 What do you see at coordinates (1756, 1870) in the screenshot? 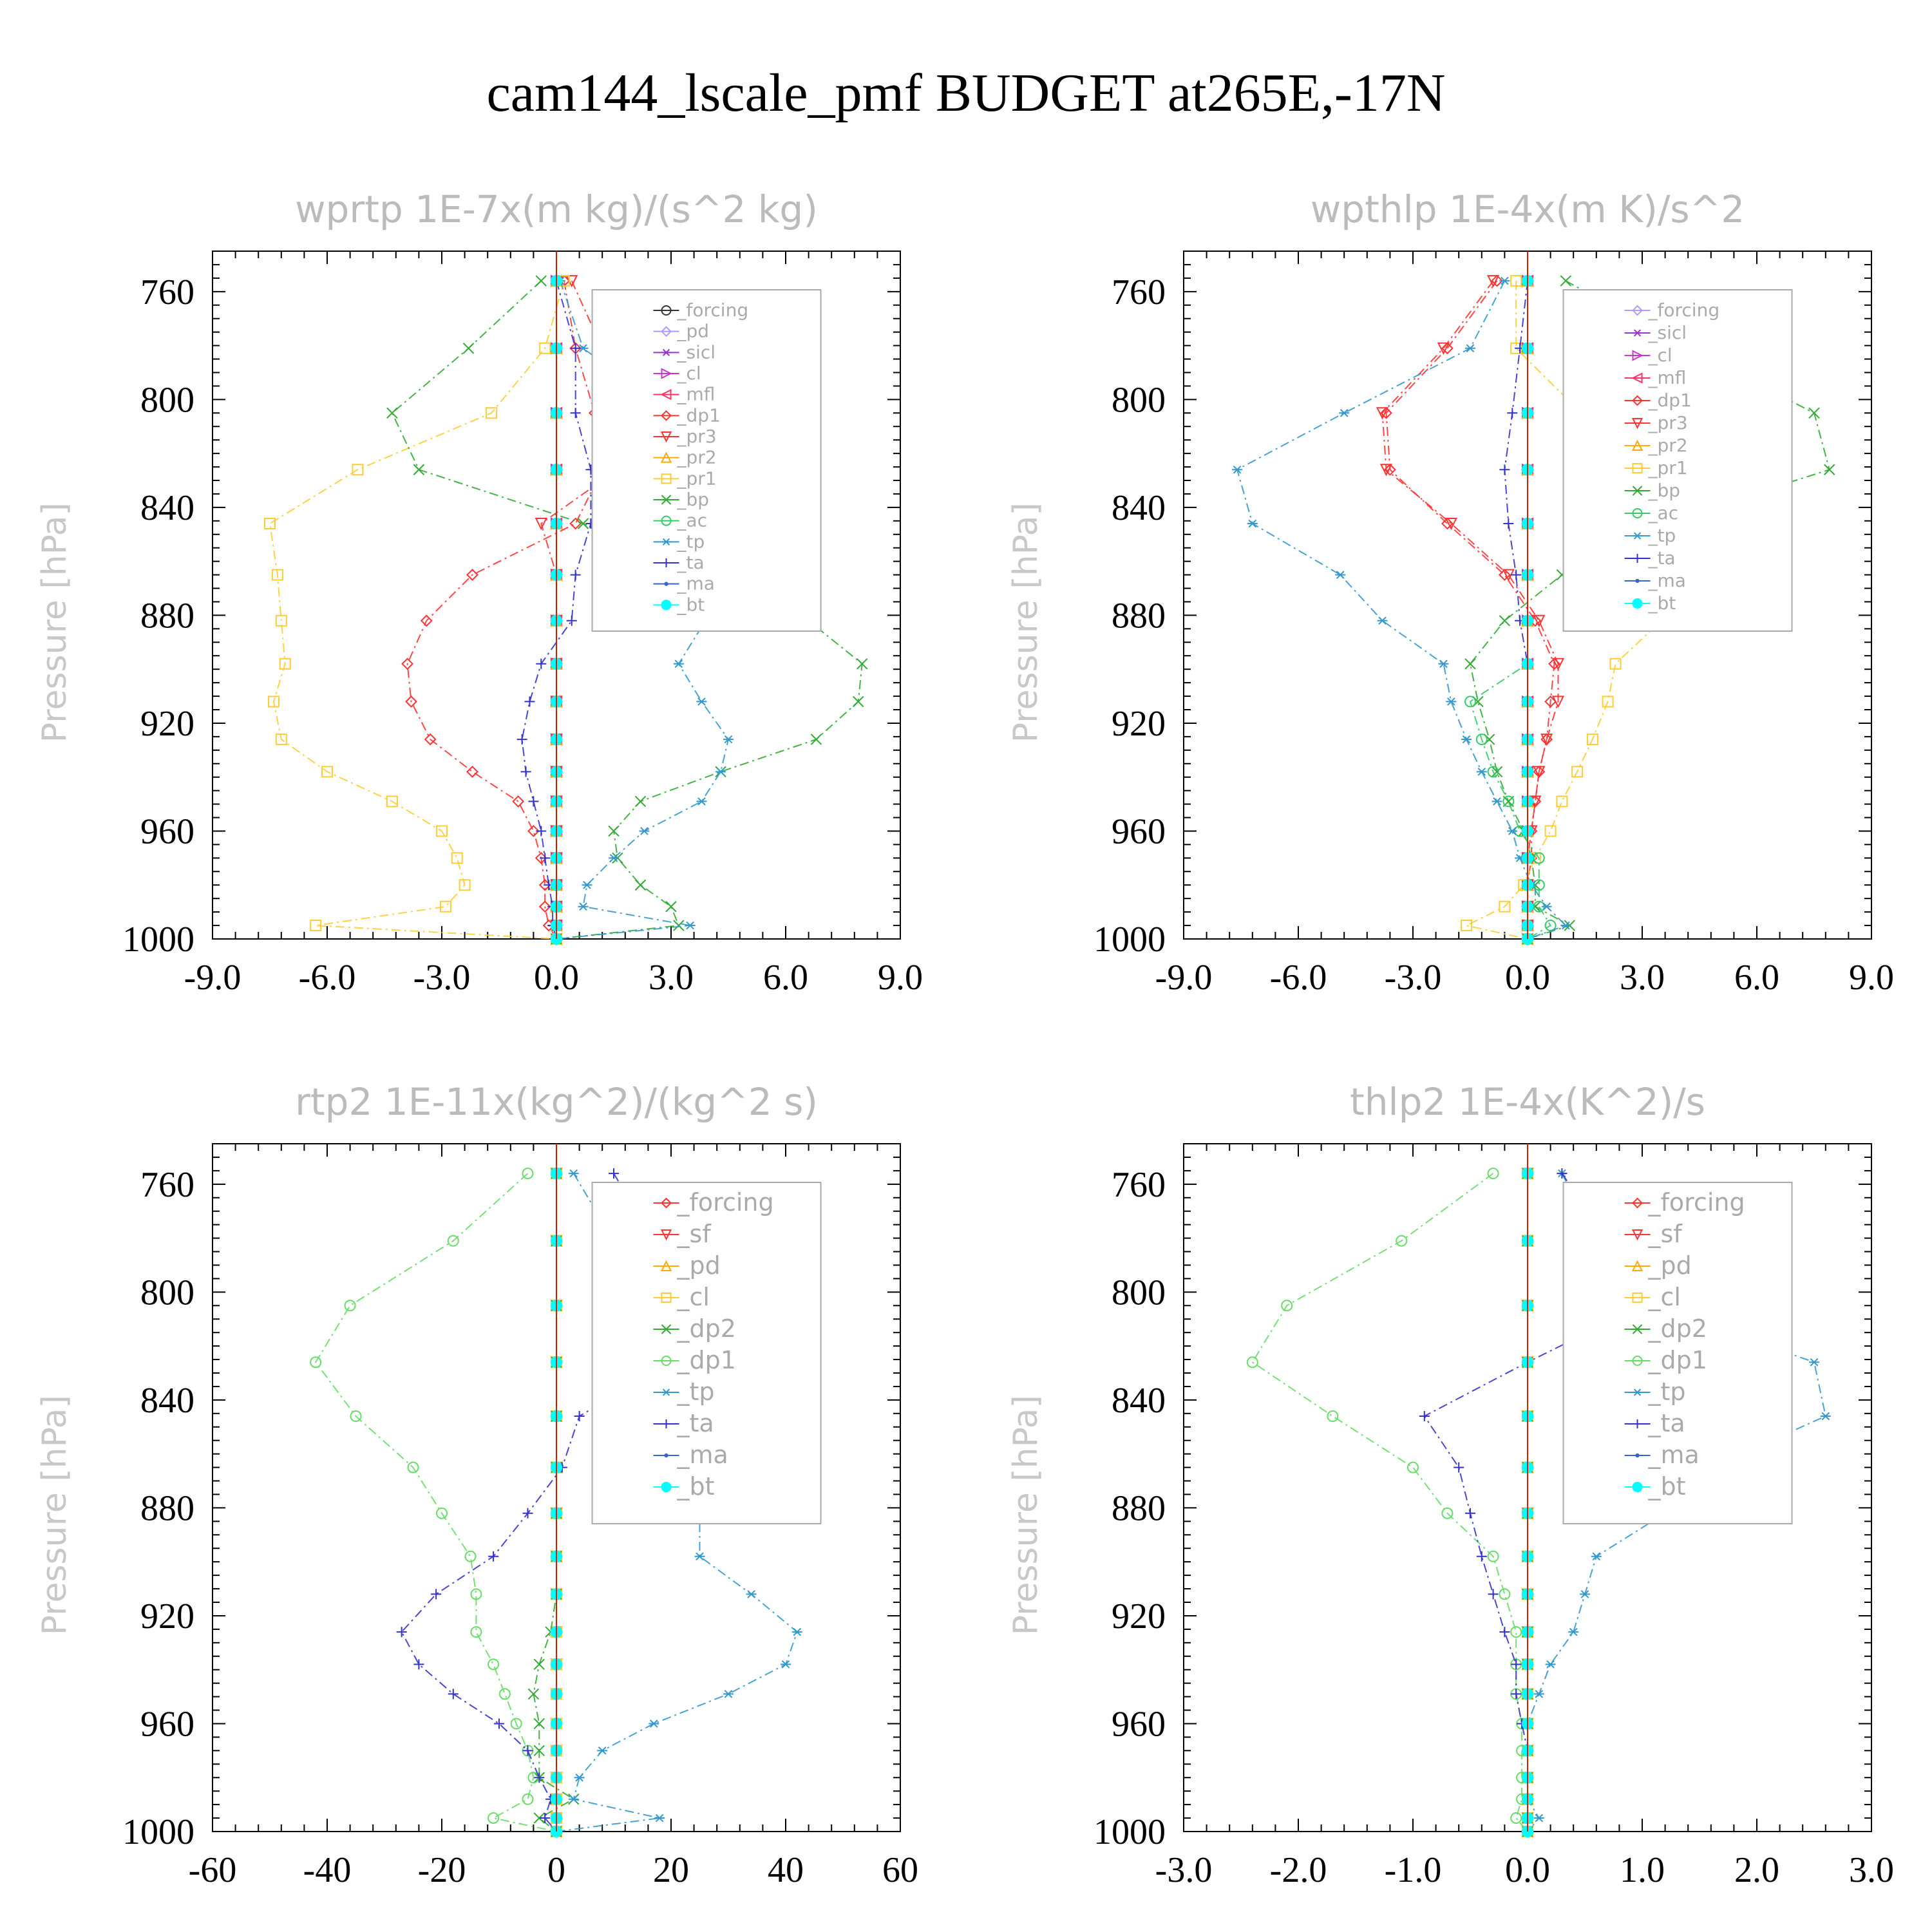
I see `x-tick-label: 2.0` at bounding box center [1756, 1870].